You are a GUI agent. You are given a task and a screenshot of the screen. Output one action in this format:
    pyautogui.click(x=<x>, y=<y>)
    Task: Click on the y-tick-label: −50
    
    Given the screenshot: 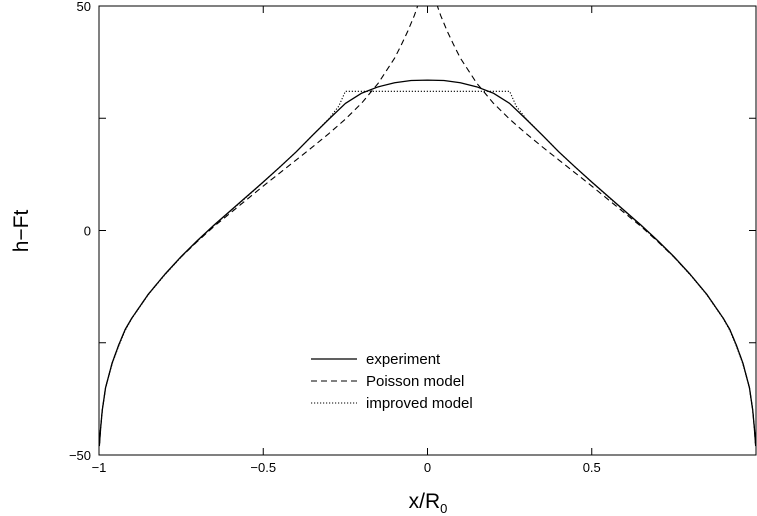 What is the action you would take?
    pyautogui.click(x=80, y=455)
    